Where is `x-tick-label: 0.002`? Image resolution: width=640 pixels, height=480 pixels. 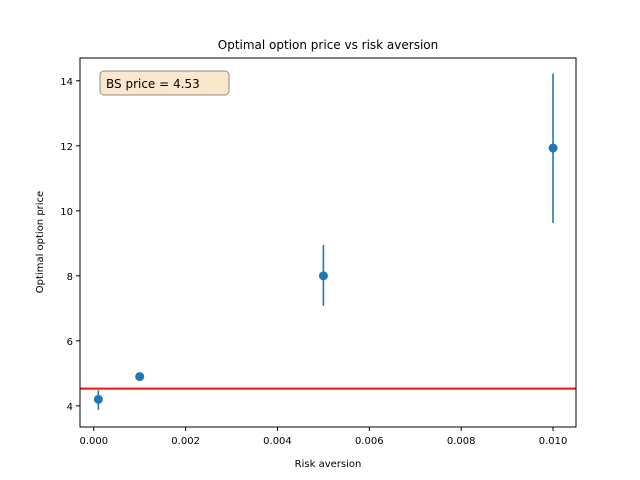
x-tick-label: 0.002 is located at coordinates (185, 441).